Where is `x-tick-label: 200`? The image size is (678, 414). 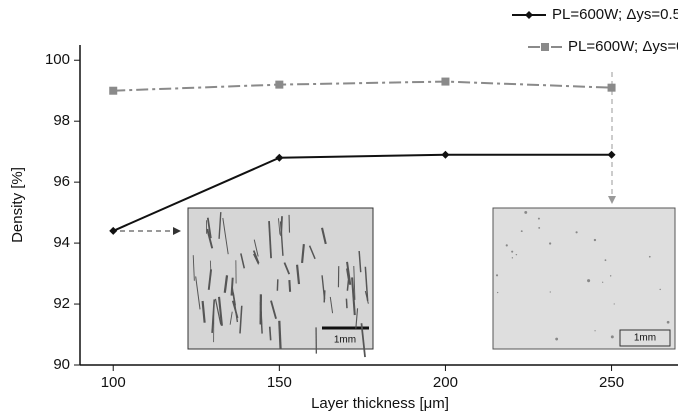
x-tick-label: 200 is located at coordinates (445, 382).